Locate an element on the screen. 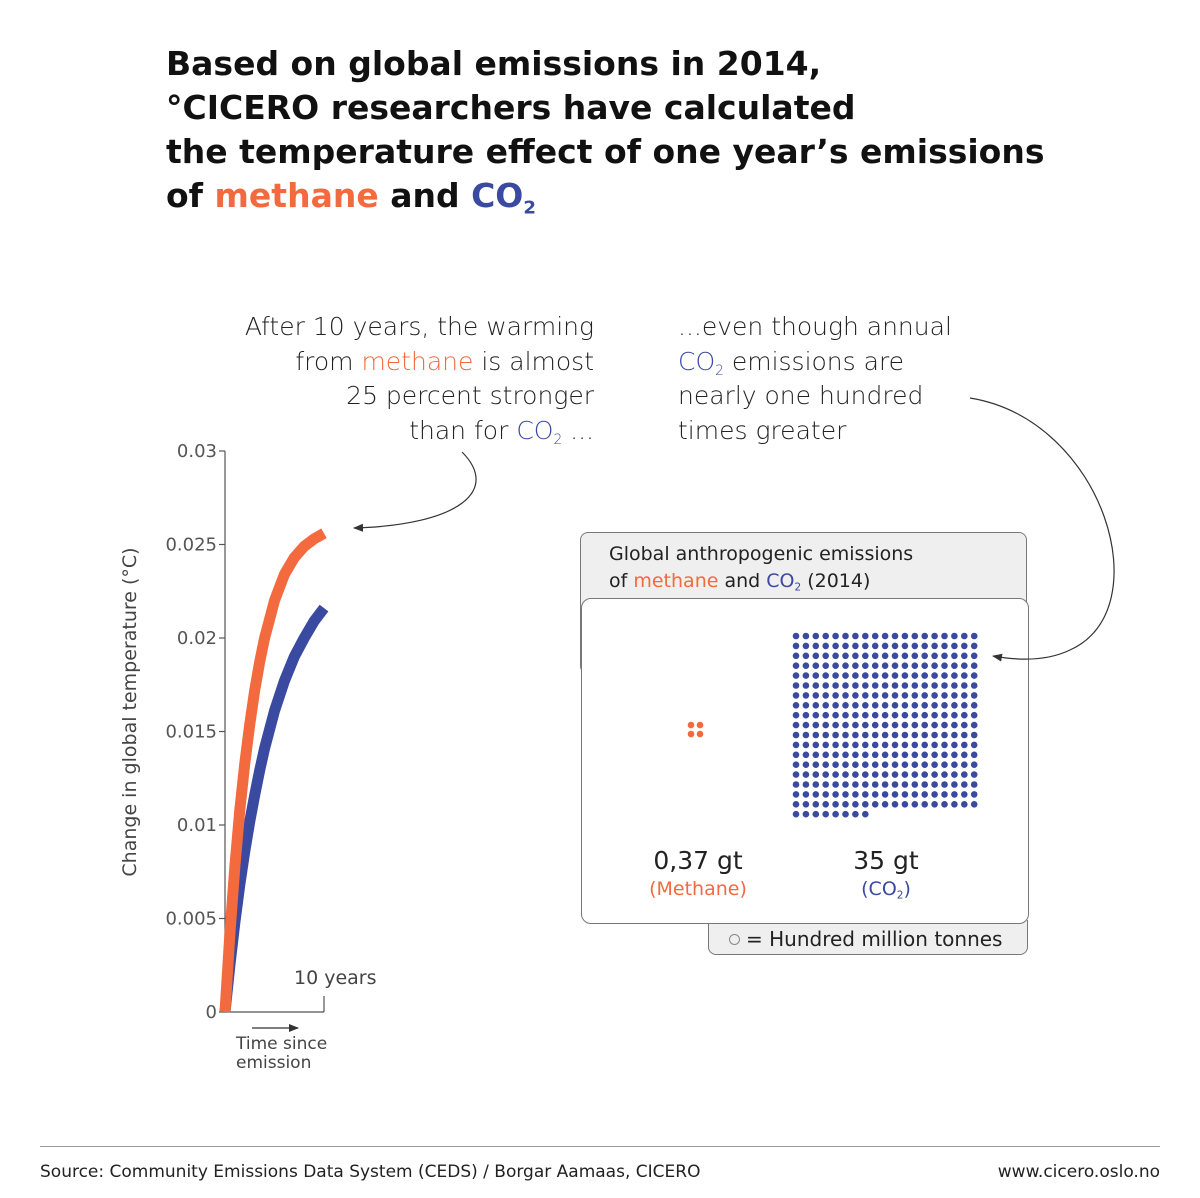 This screenshot has height=1198, width=1200. panel-title-of: of is located at coordinates (621, 581).